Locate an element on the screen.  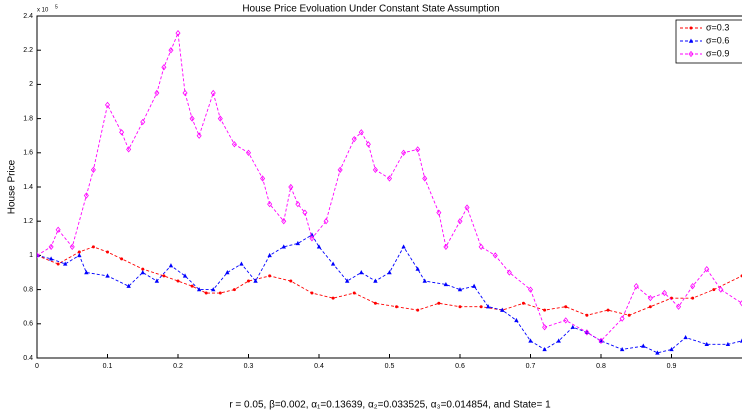
y-tick-label: 2.4 is located at coordinates (28, 16).